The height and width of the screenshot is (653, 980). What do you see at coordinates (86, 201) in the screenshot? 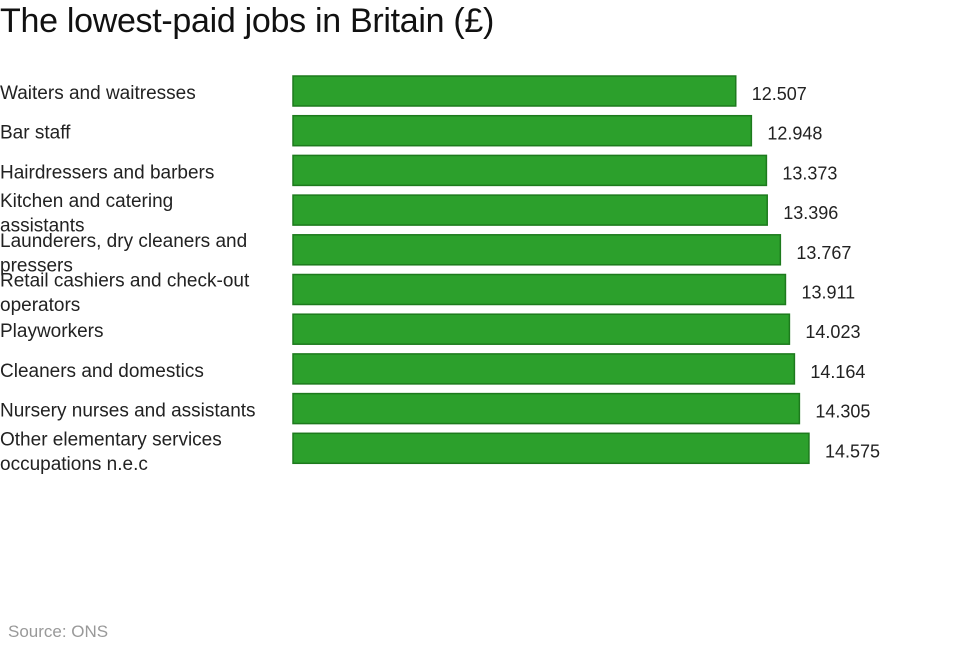
I see `category-label-line: Kitchen and catering` at bounding box center [86, 201].